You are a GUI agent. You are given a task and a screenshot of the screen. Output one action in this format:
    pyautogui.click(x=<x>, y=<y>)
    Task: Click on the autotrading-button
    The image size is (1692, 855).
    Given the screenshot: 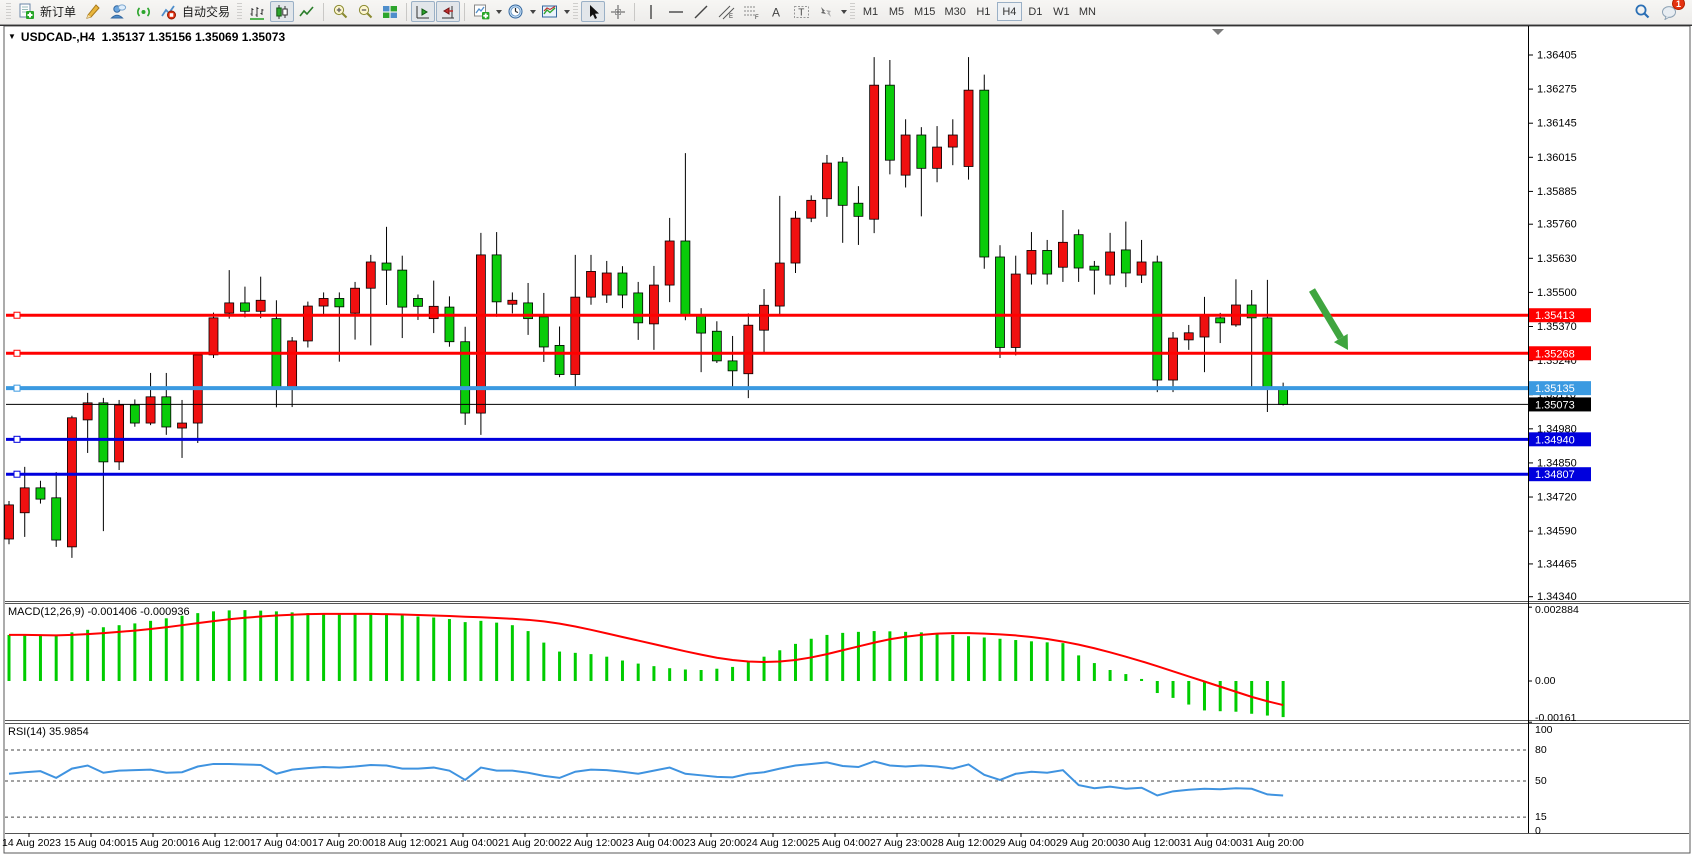 What is the action you would take?
    pyautogui.click(x=168, y=11)
    